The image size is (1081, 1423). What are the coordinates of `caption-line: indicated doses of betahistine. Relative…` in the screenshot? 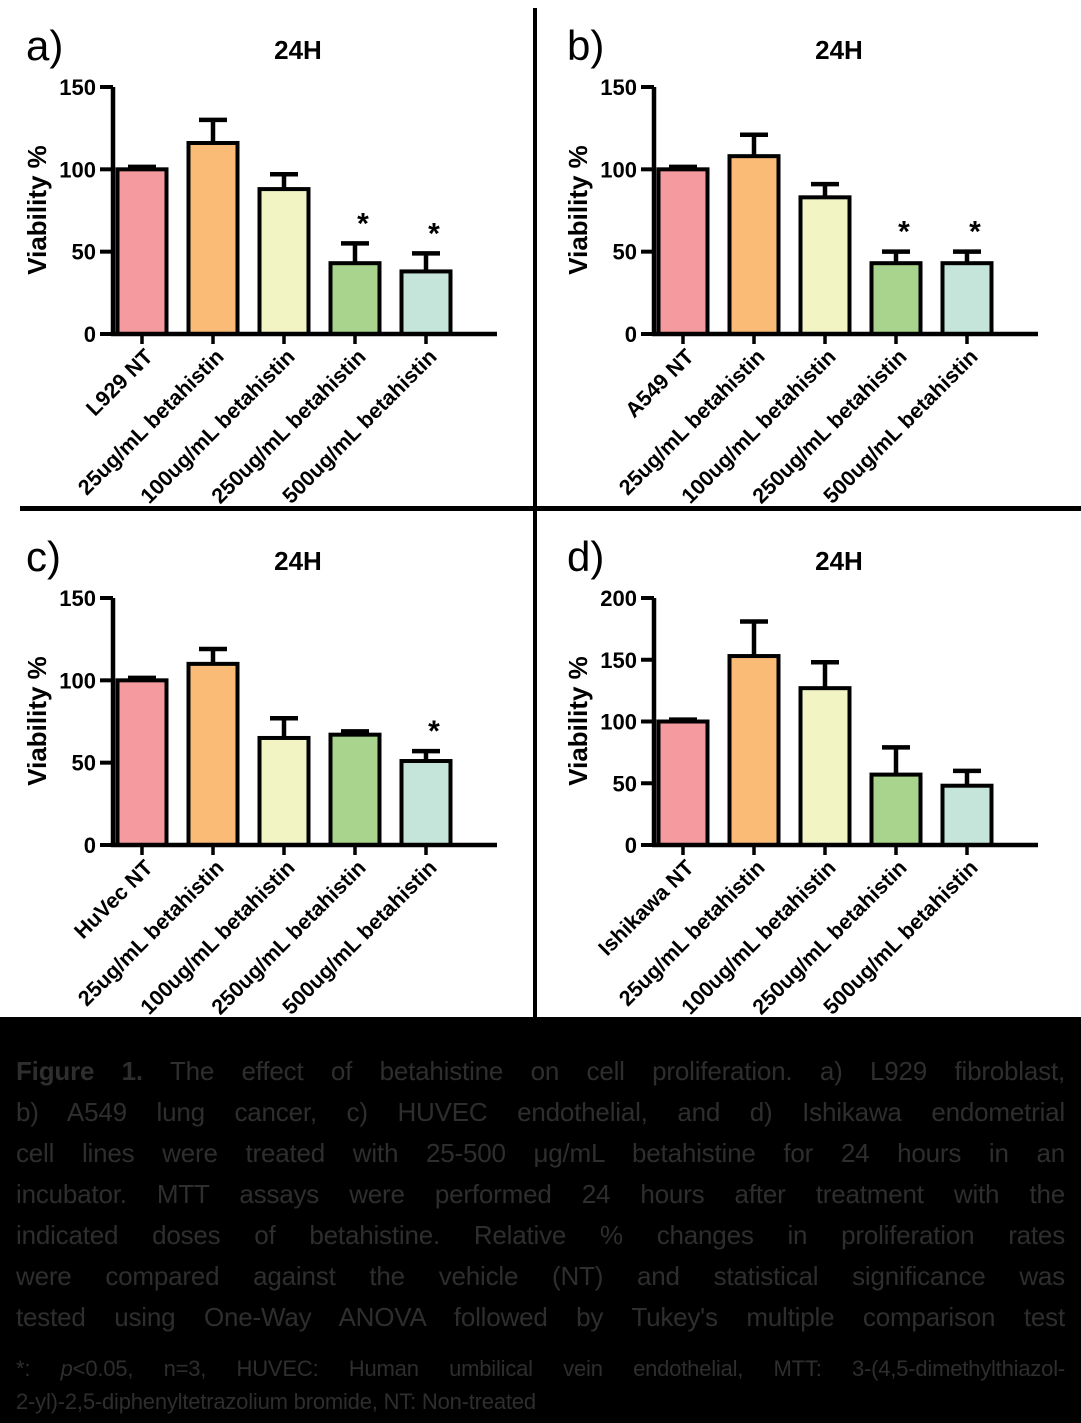 It's located at (540, 1235).